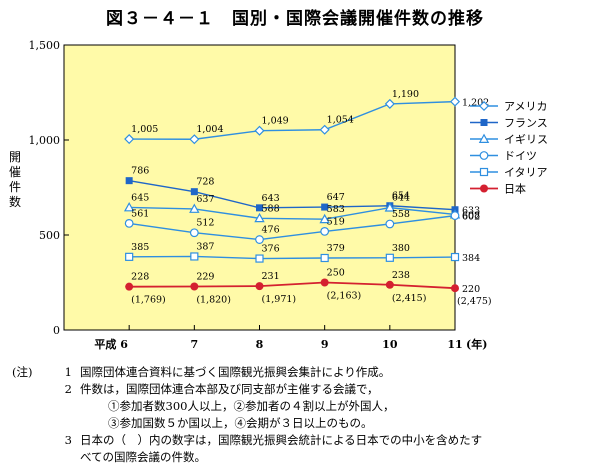 This screenshot has width=590, height=467. What do you see at coordinates (205, 199) in the screenshot?
I see `data-label: 637` at bounding box center [205, 199].